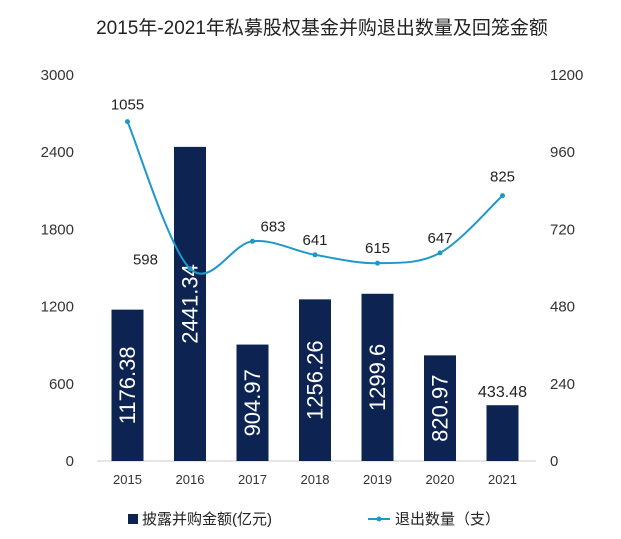 The width and height of the screenshot is (621, 539). What do you see at coordinates (562, 152) in the screenshot?
I see `right-tick-label: 960` at bounding box center [562, 152].